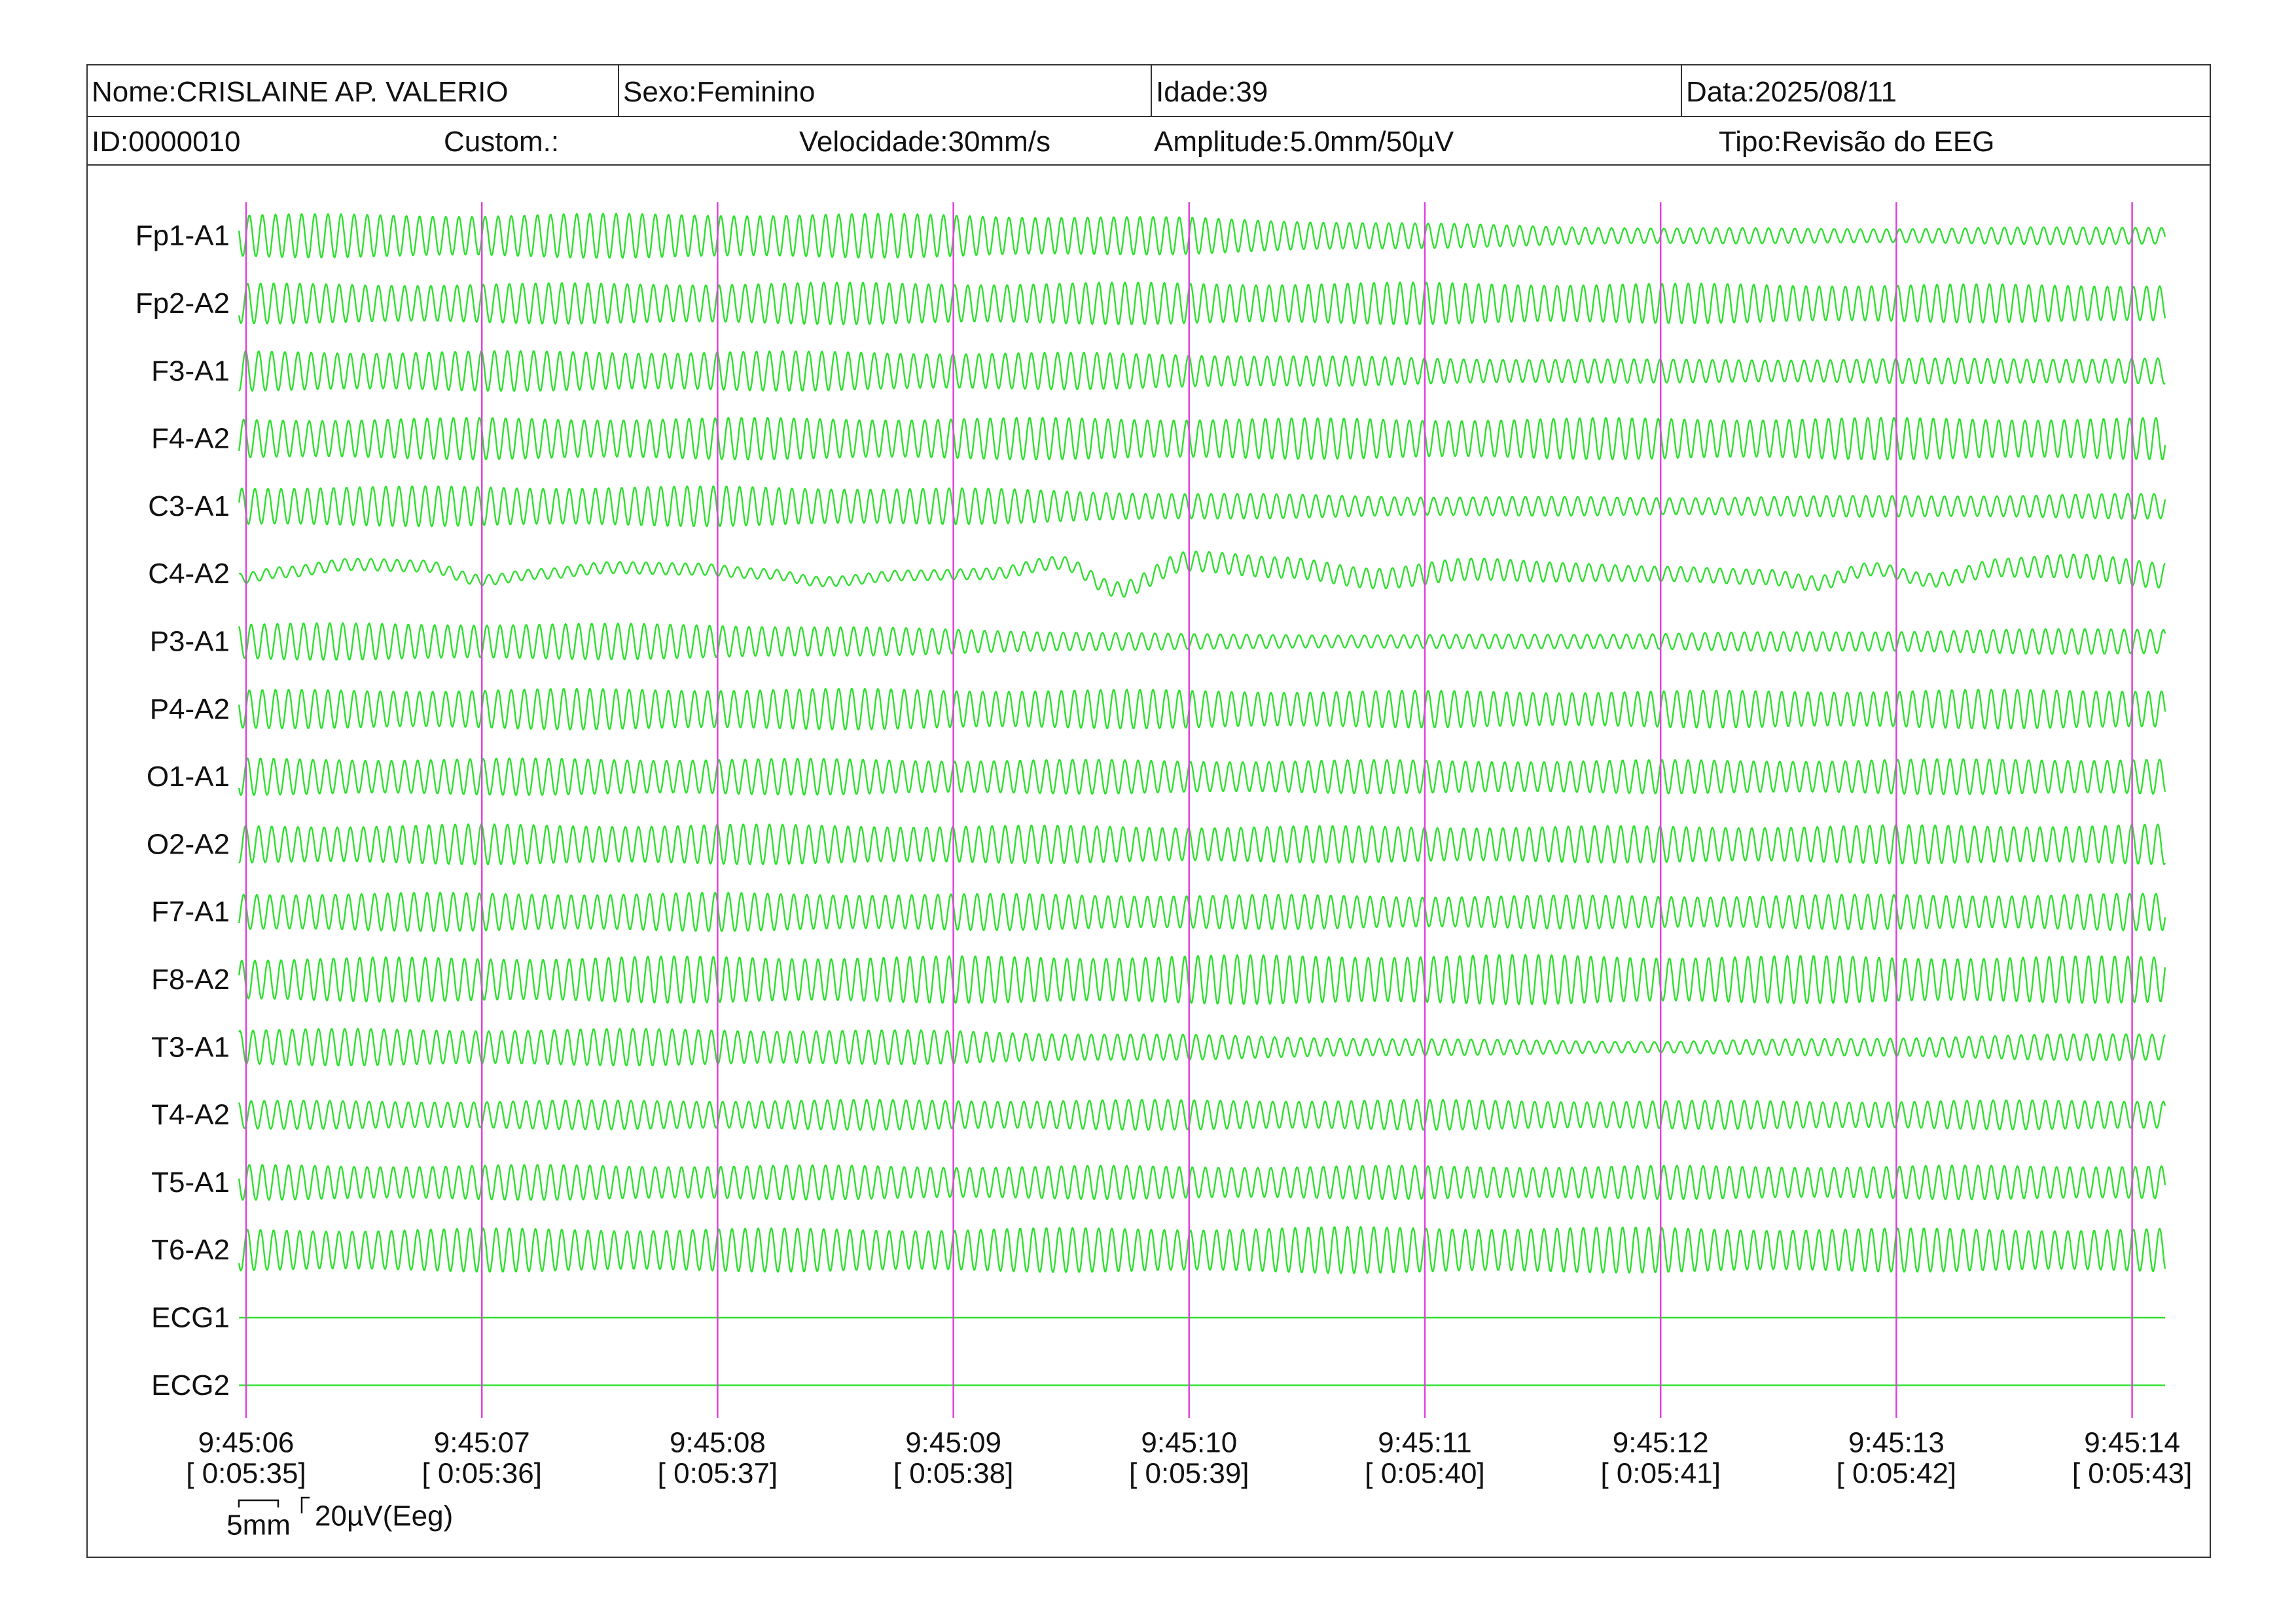 This screenshot has height=1624, width=2296. Describe the element at coordinates (166, 142) in the screenshot. I see `patient-id: ID:0000010` at that location.